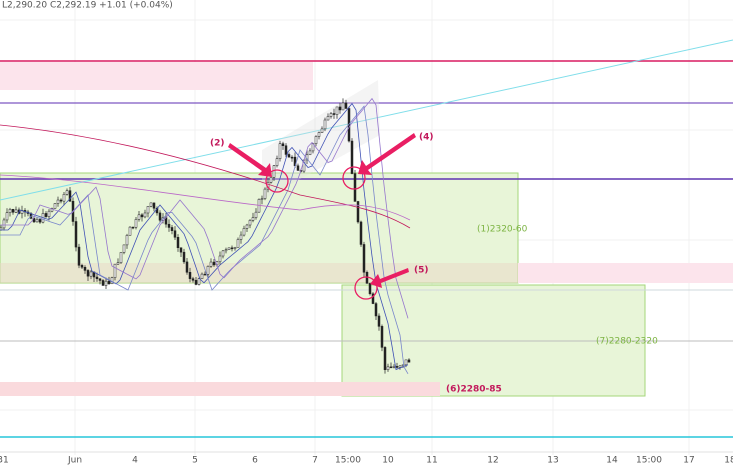  I want to click on x-tick-label: 18, so click(728, 460).